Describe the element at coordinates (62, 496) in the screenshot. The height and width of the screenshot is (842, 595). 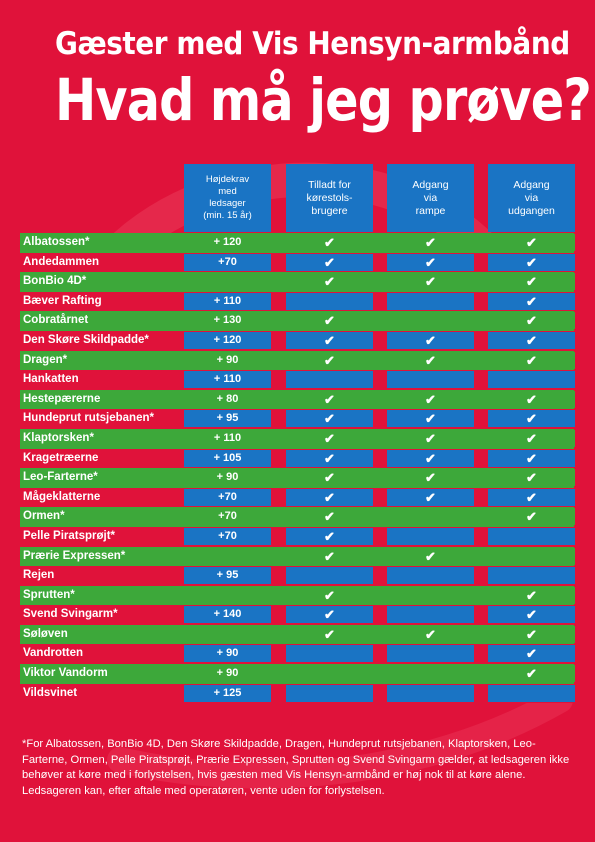
I see `ride-name: Mågeklatterne` at that location.